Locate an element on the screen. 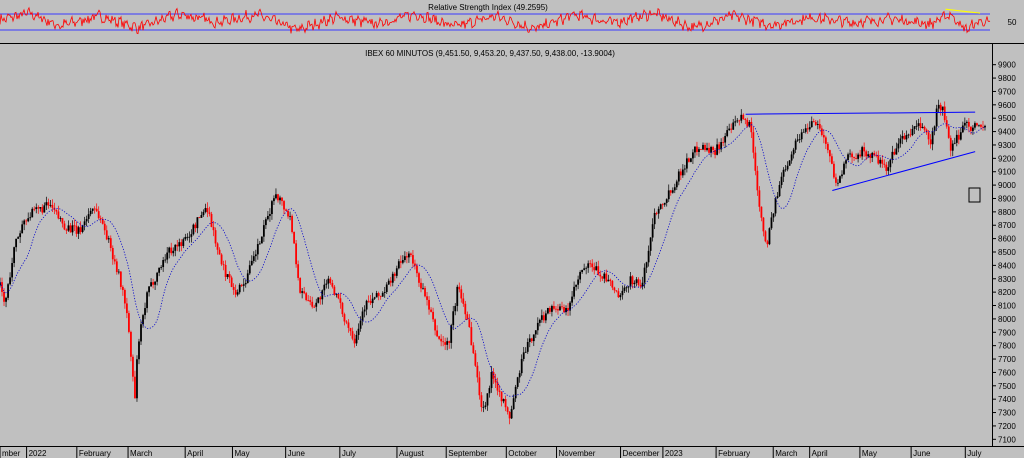 The height and width of the screenshot is (458, 1024). rsi-annotation-line is located at coordinates (963, 11).